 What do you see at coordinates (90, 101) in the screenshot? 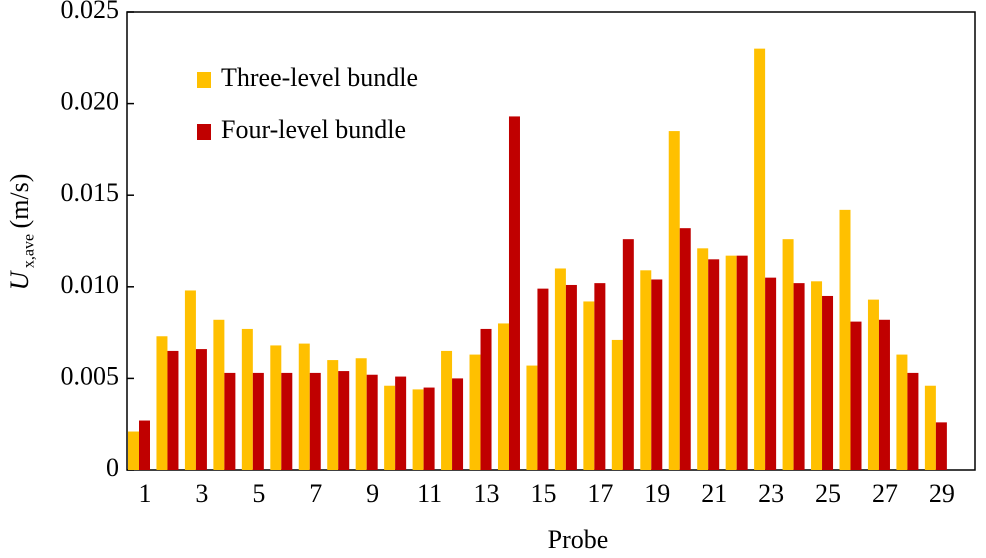
I see `y-tick-label: 0.020` at bounding box center [90, 101].